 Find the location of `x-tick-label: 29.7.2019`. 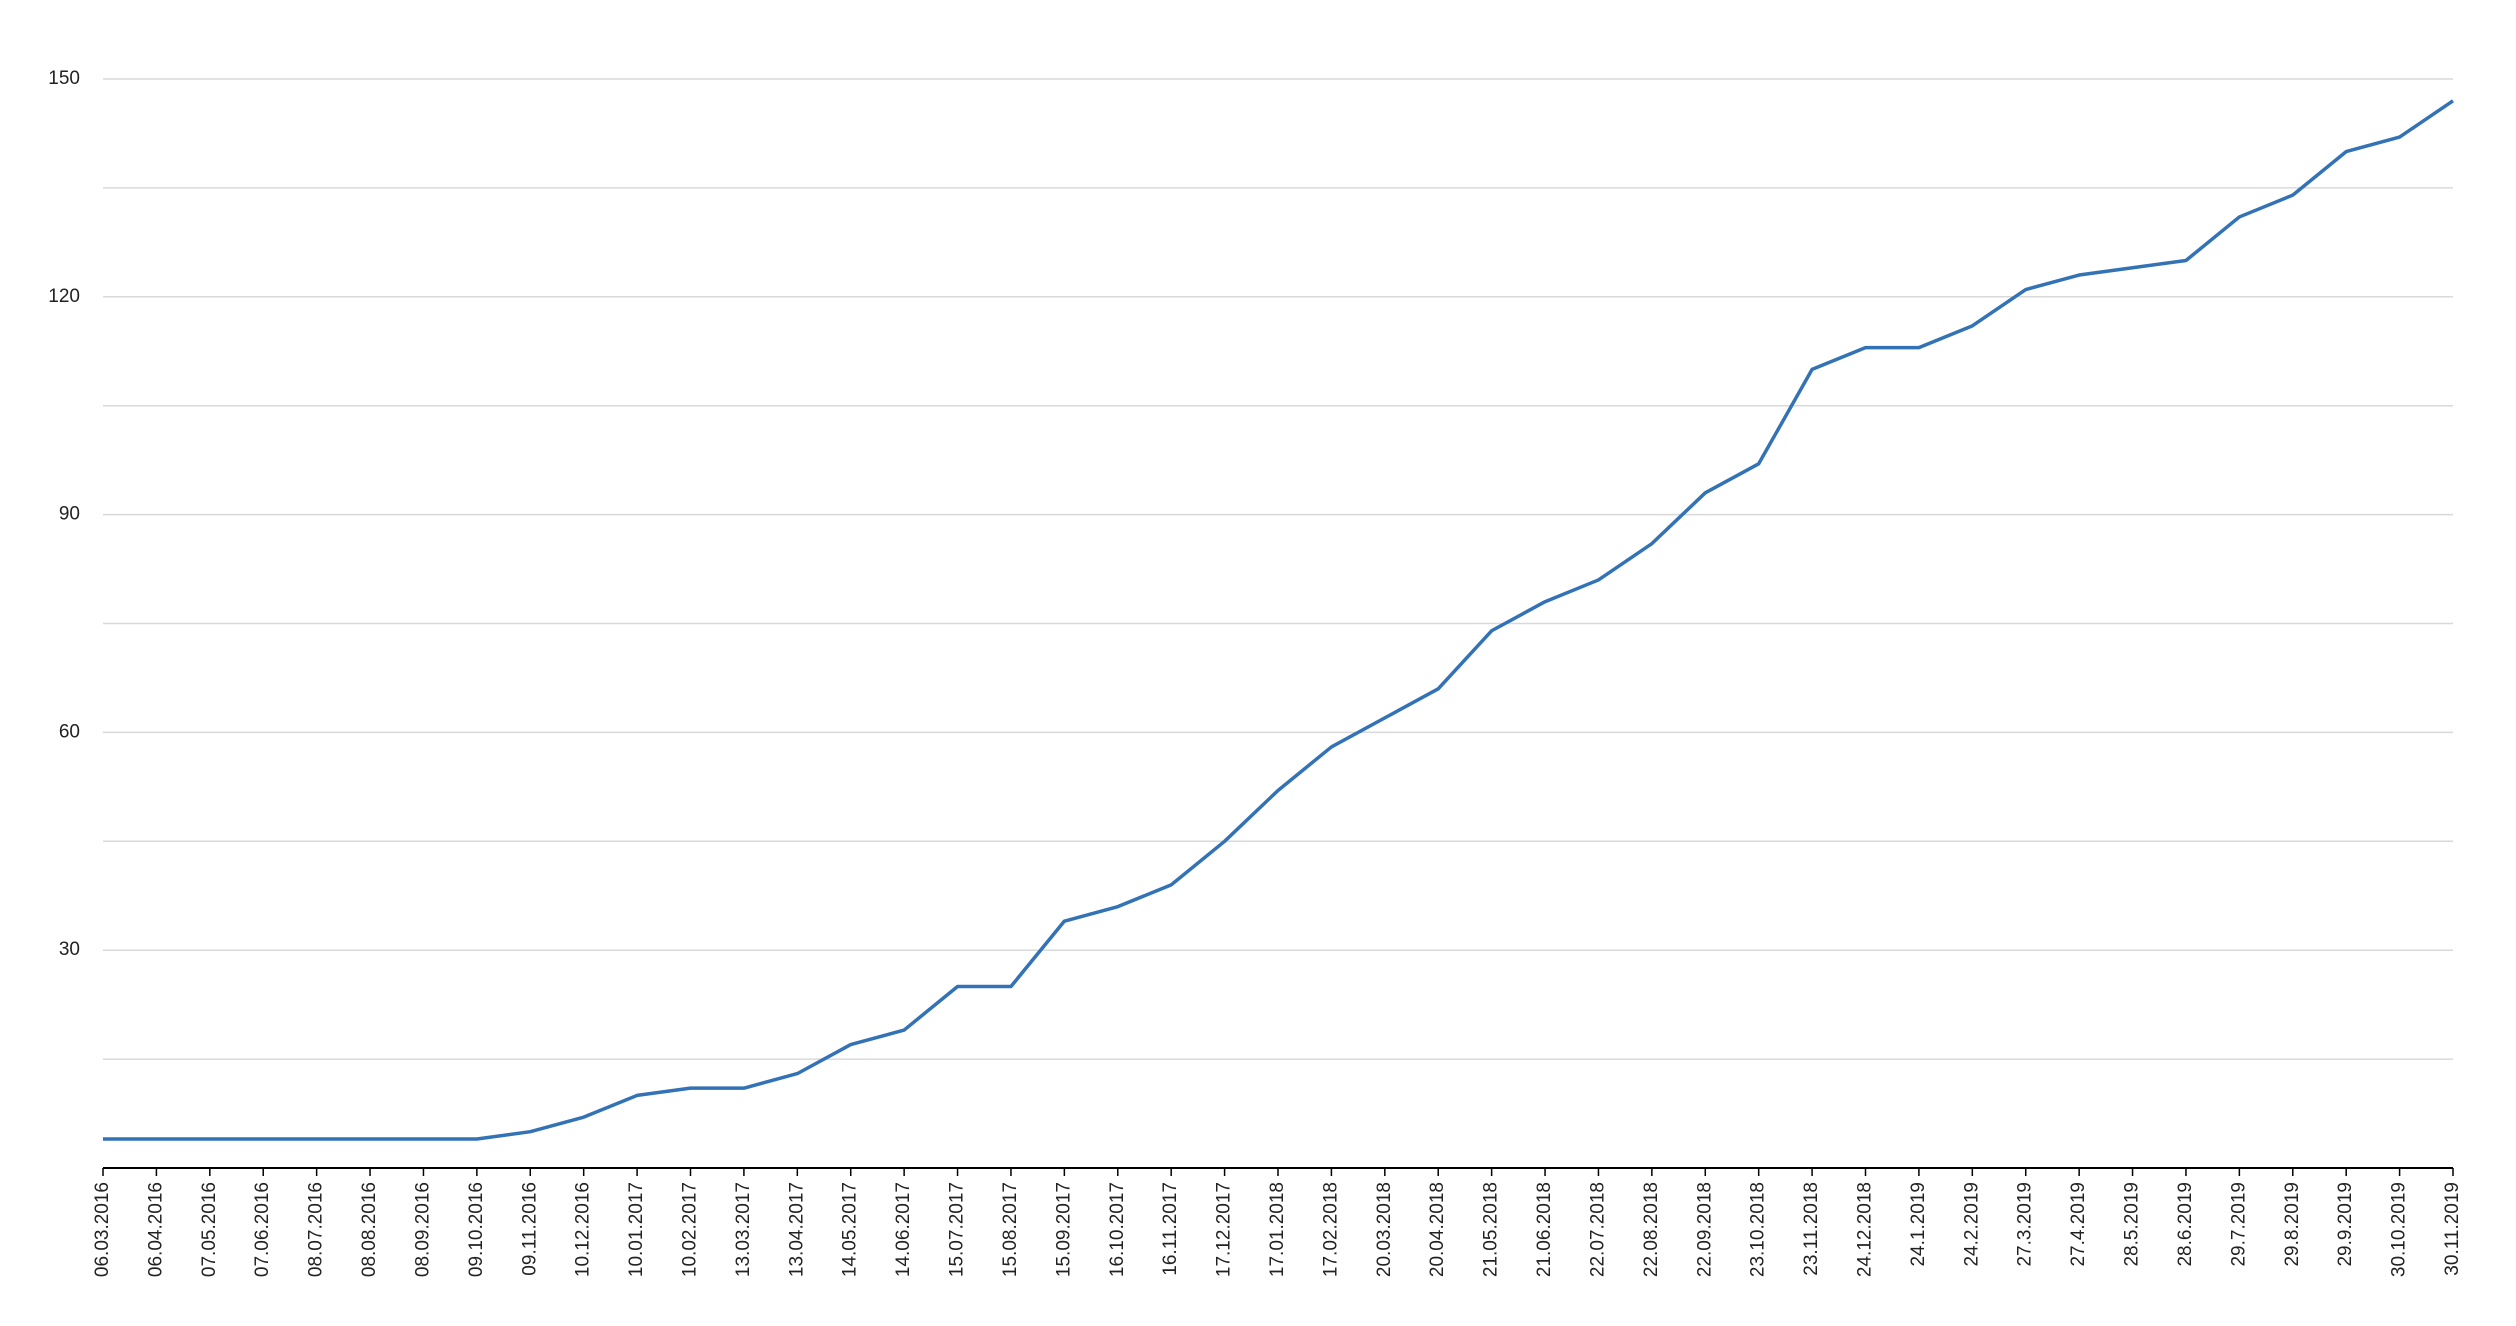

x-tick-label: 29.7.2019 is located at coordinates (2238, 1224).